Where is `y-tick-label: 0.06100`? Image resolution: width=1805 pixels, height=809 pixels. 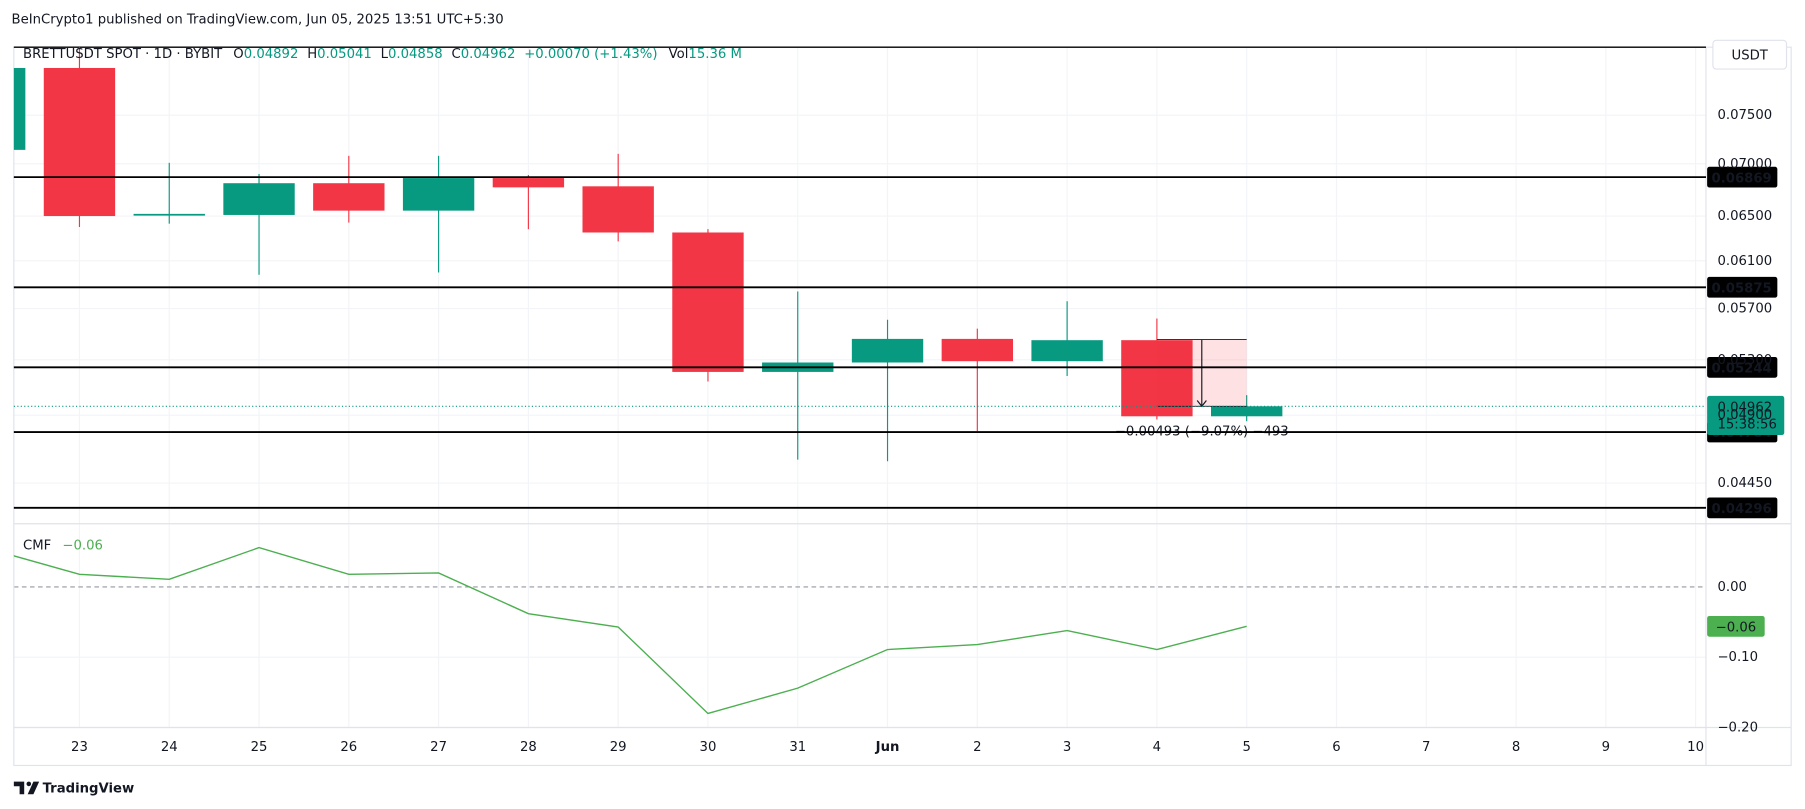
y-tick-label: 0.06100 is located at coordinates (1744, 261).